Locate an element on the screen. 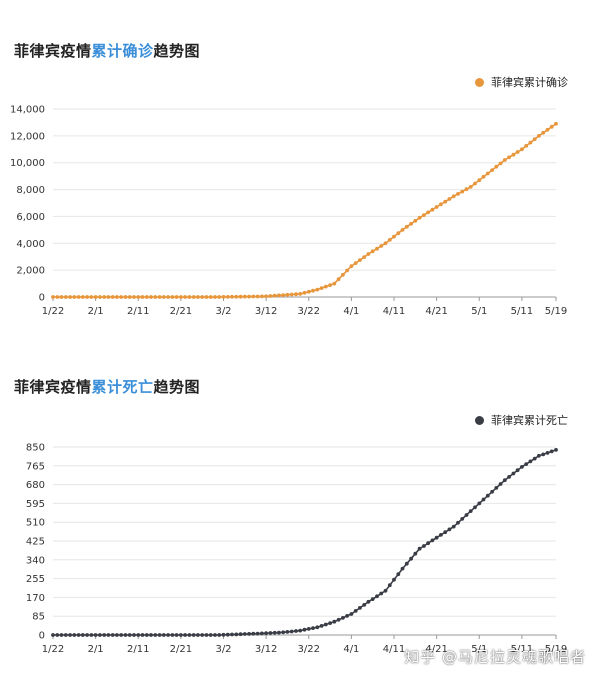  chart2-y-tick-label: 170 is located at coordinates (35, 598).